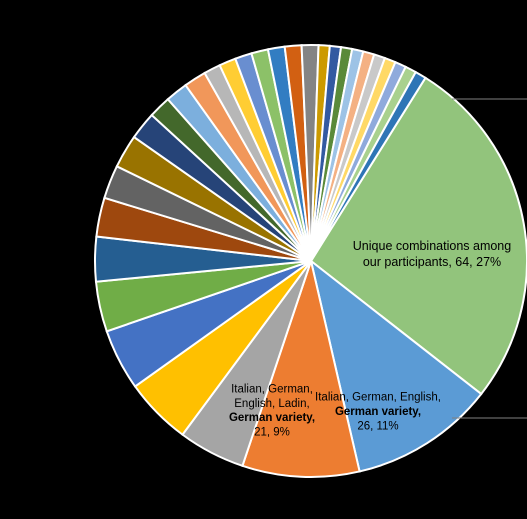 The image size is (527, 519). What do you see at coordinates (378, 398) in the screenshot?
I see `slice-label-1-line-0: Italian, German, English,` at bounding box center [378, 398].